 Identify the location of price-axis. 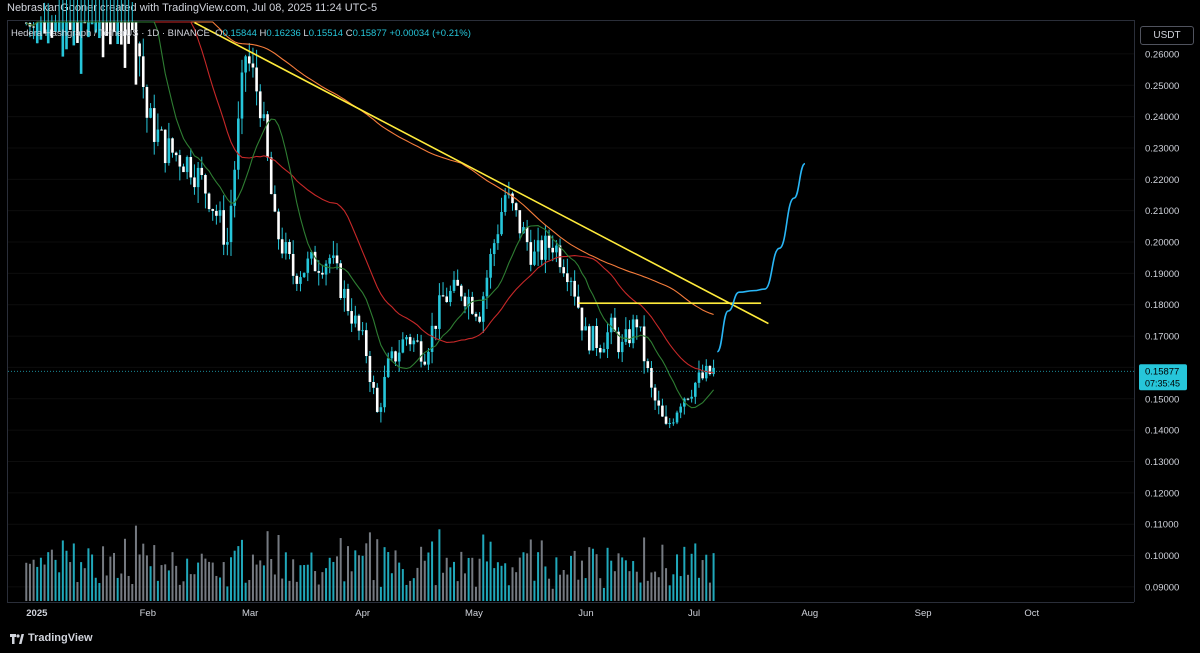
(1167, 311).